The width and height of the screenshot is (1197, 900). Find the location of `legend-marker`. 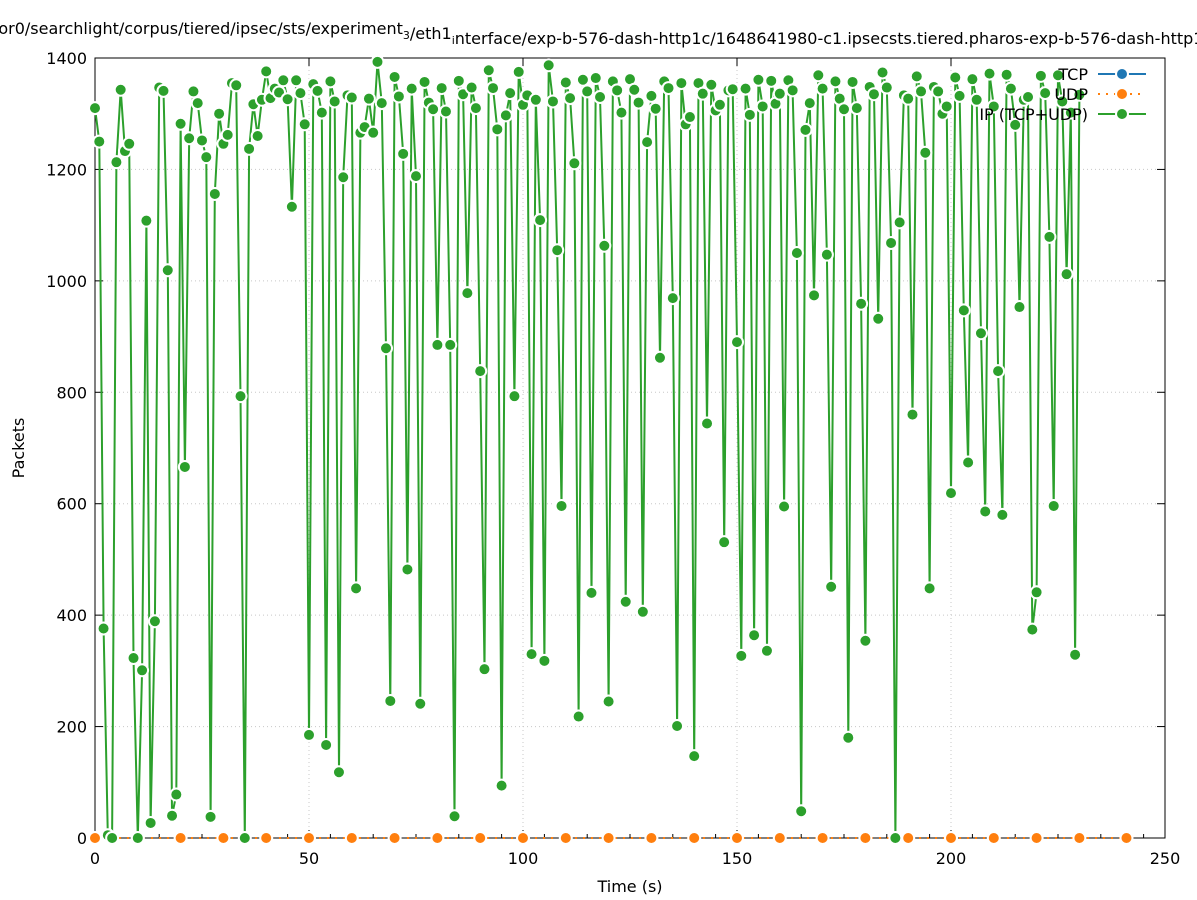

legend-marker is located at coordinates (1122, 74).